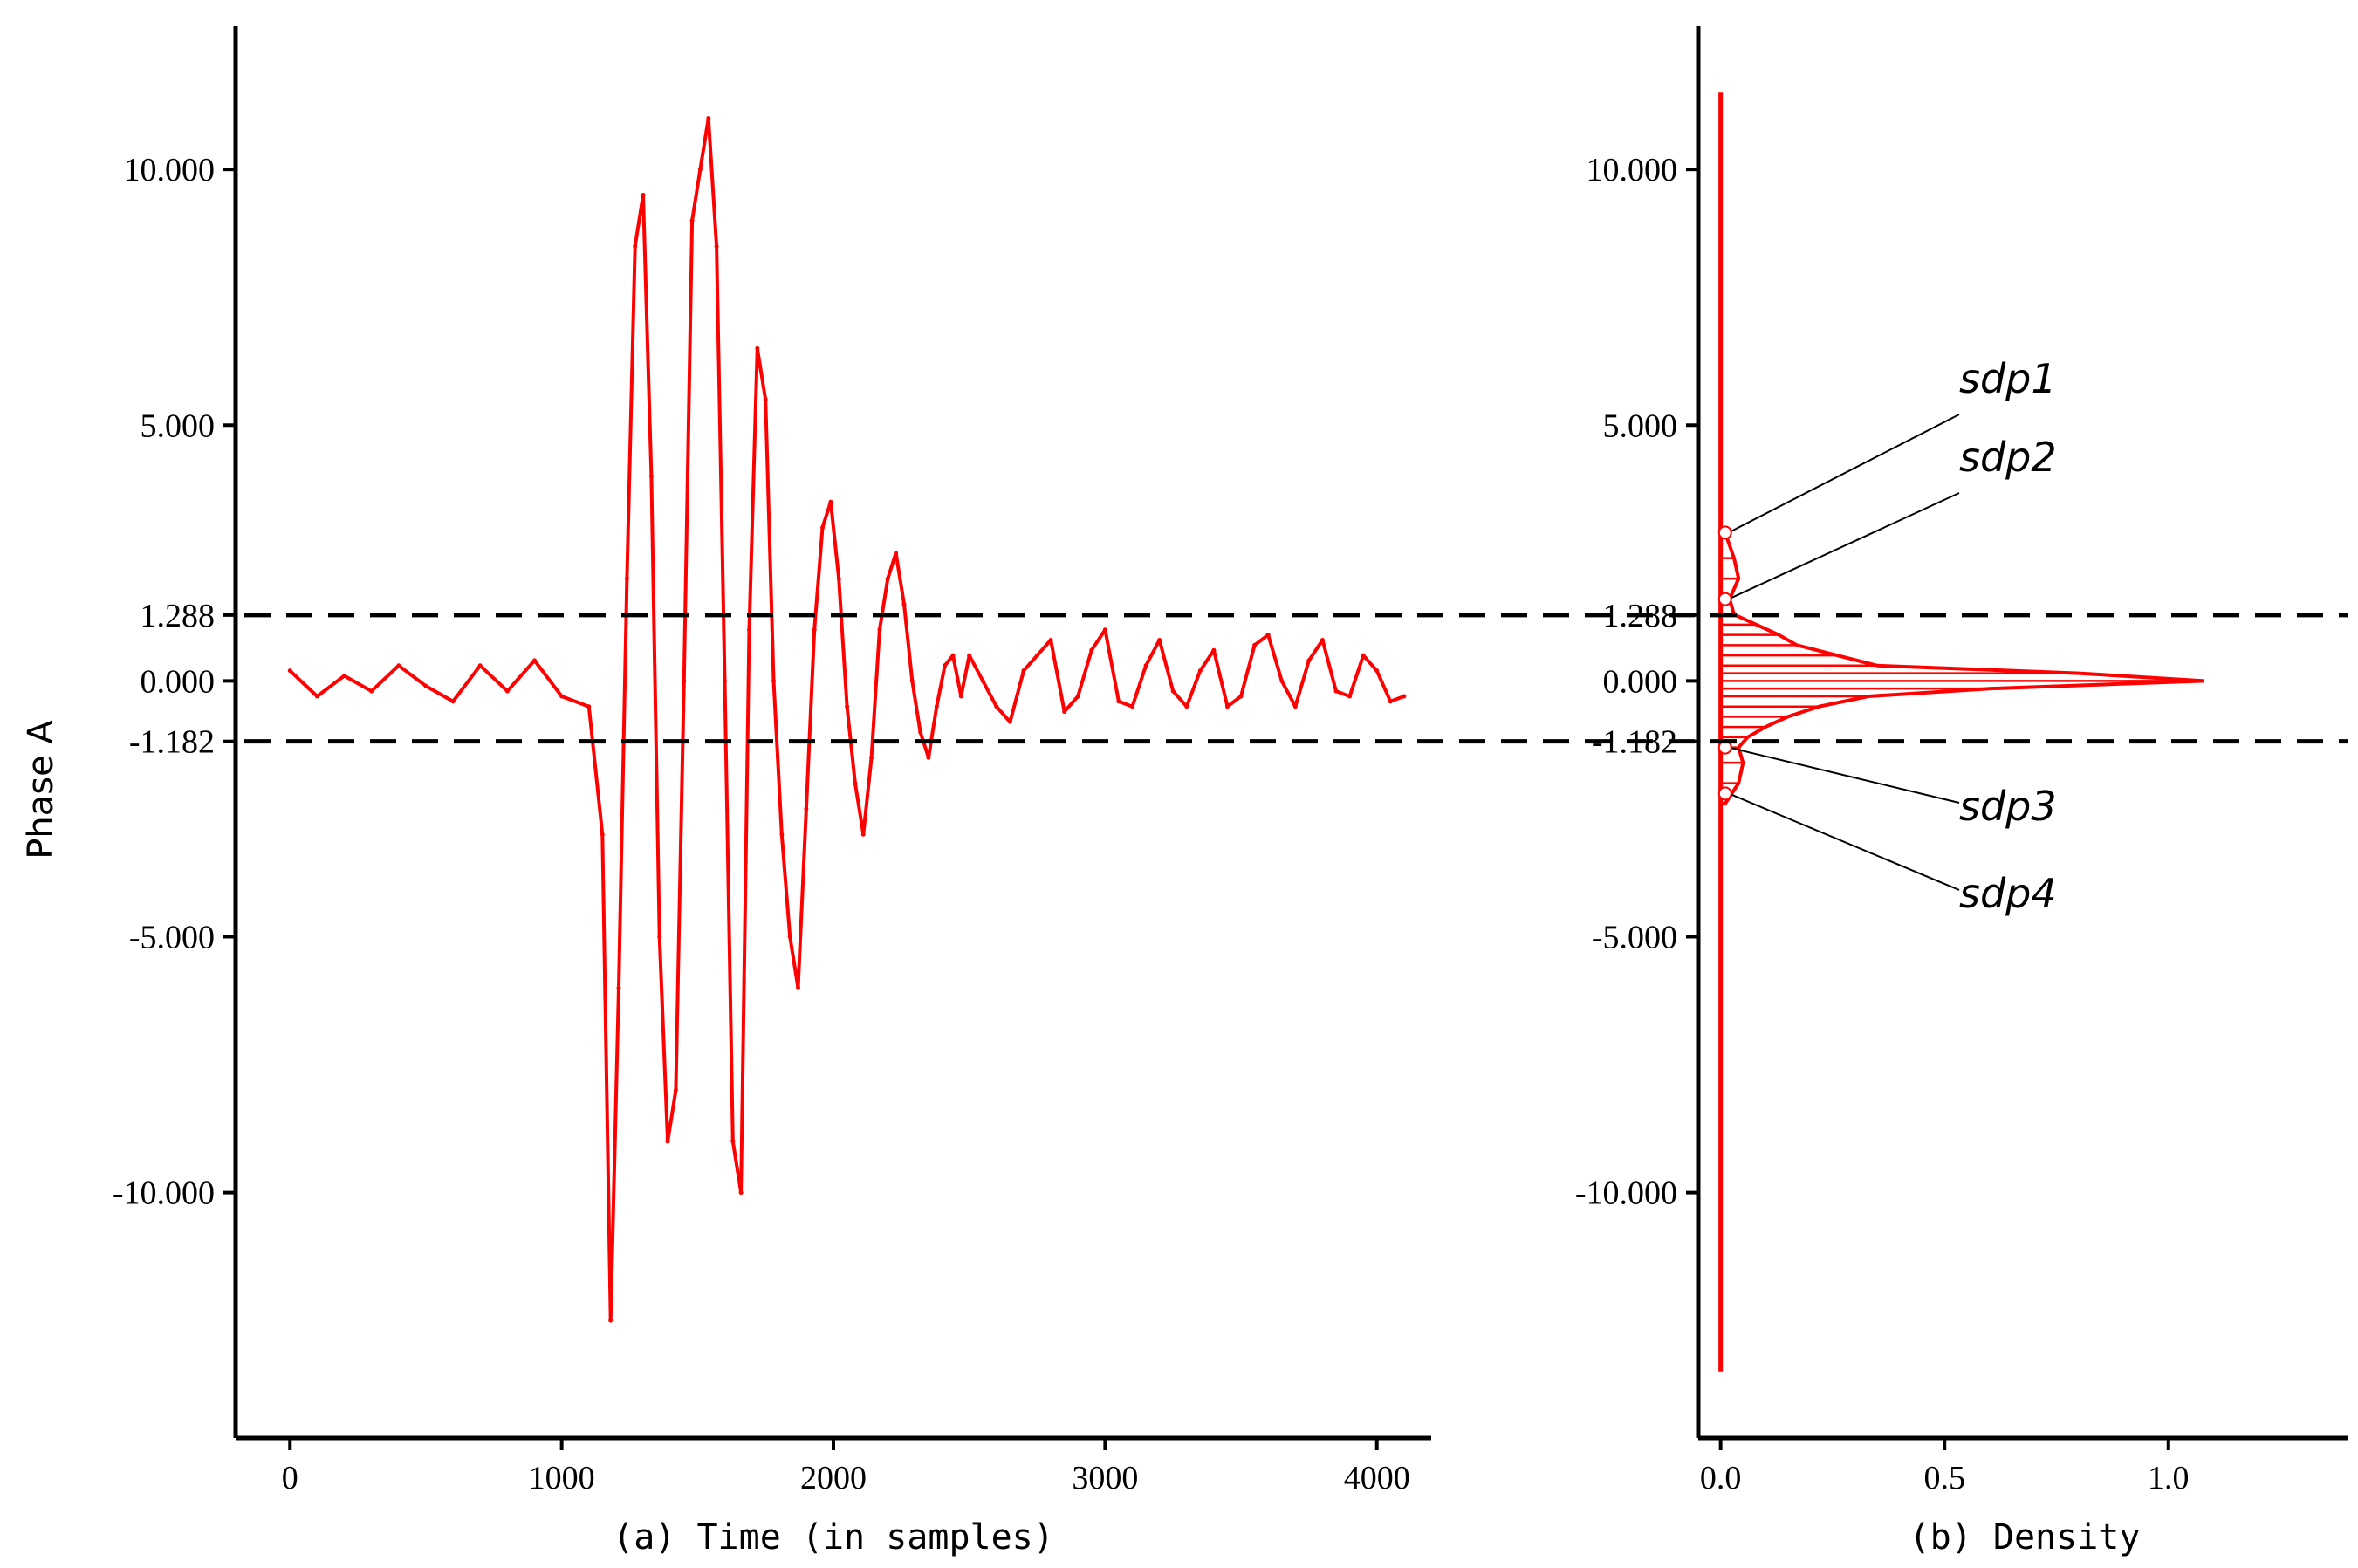 Image resolution: width=2358 pixels, height=1568 pixels. What do you see at coordinates (2025, 1538) in the screenshot?
I see `panel-b-x-axis-title: (b) Density` at bounding box center [2025, 1538].